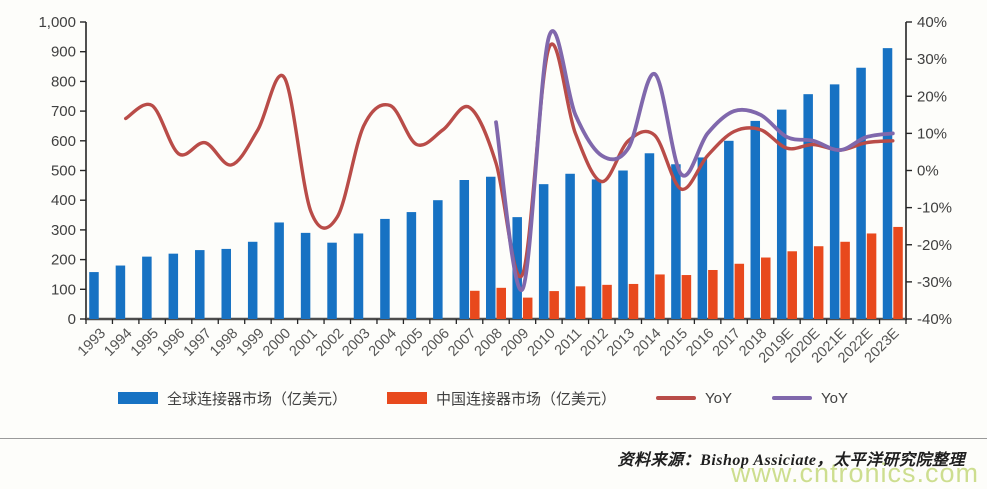 The image size is (987, 489). I want to click on svg-text: 2002, so click(330, 343).